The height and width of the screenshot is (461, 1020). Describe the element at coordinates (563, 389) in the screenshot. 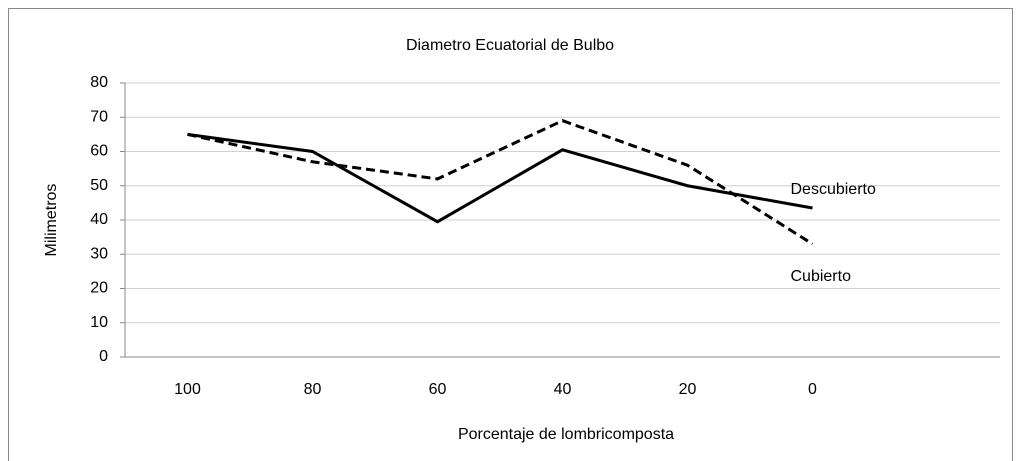

I see `x-tick-label: 40` at that location.